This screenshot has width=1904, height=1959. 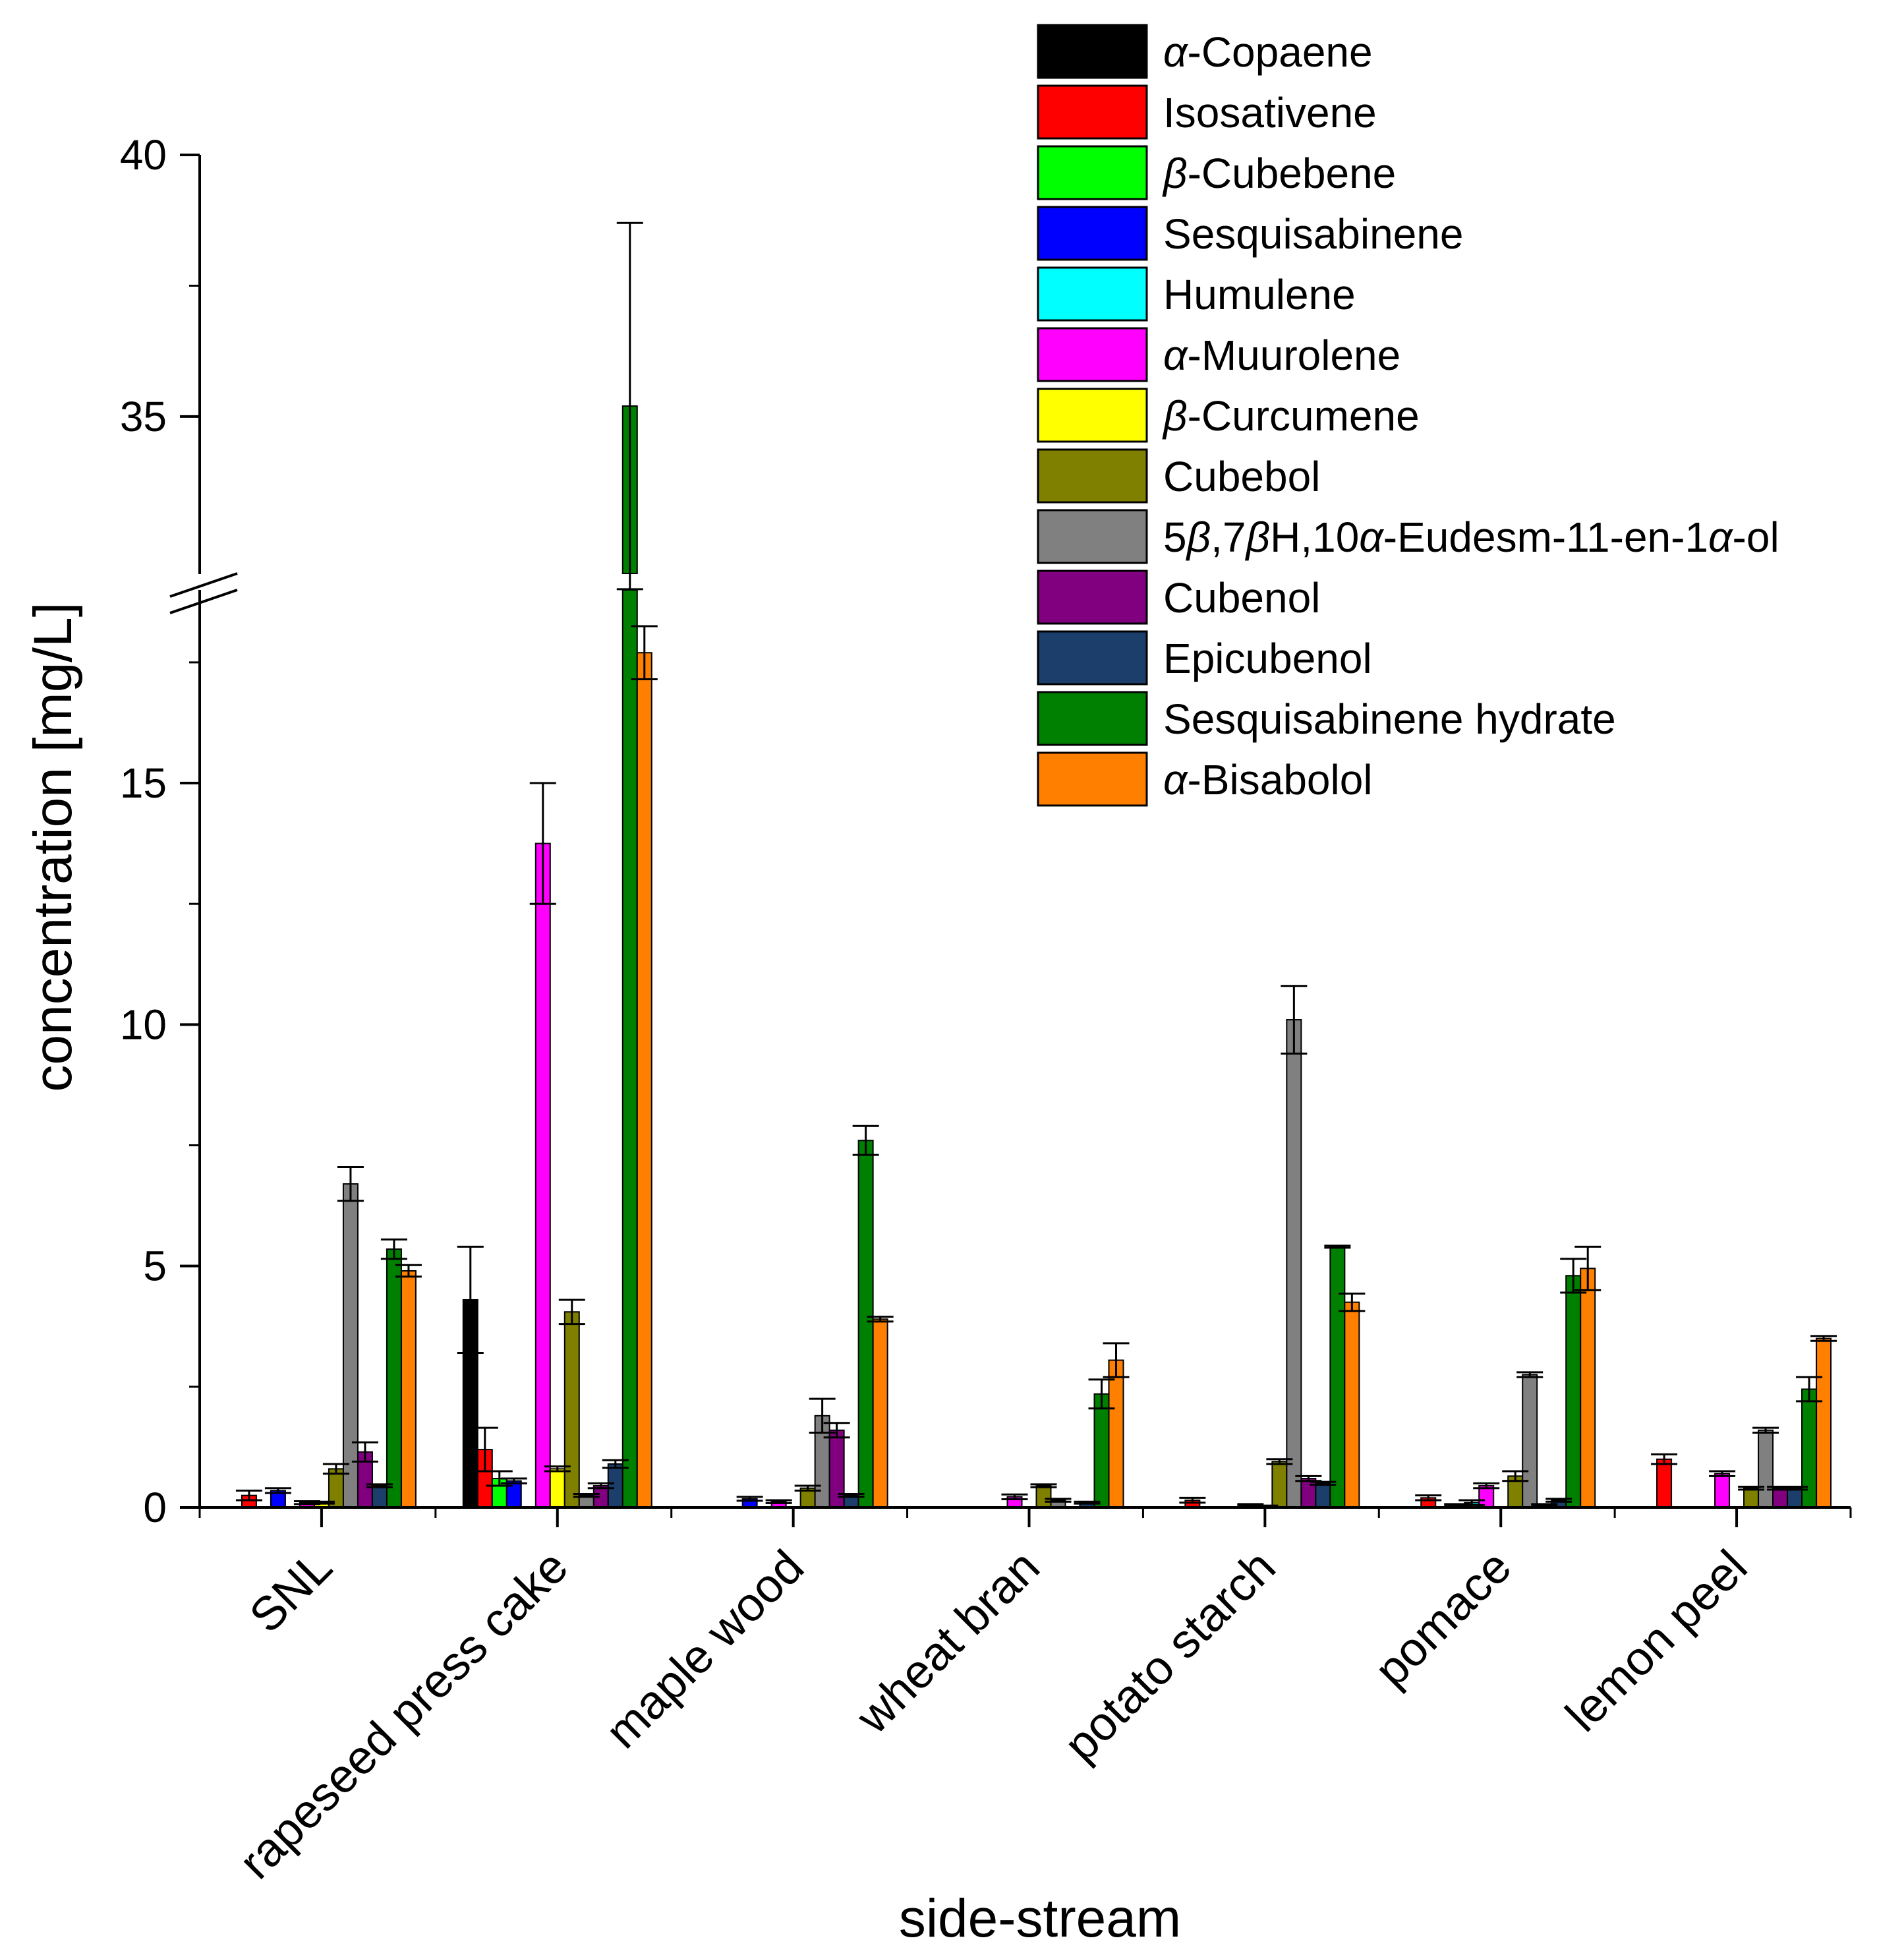 I want to click on bar-lemon-peel-s12, so click(x=1824, y=1423).